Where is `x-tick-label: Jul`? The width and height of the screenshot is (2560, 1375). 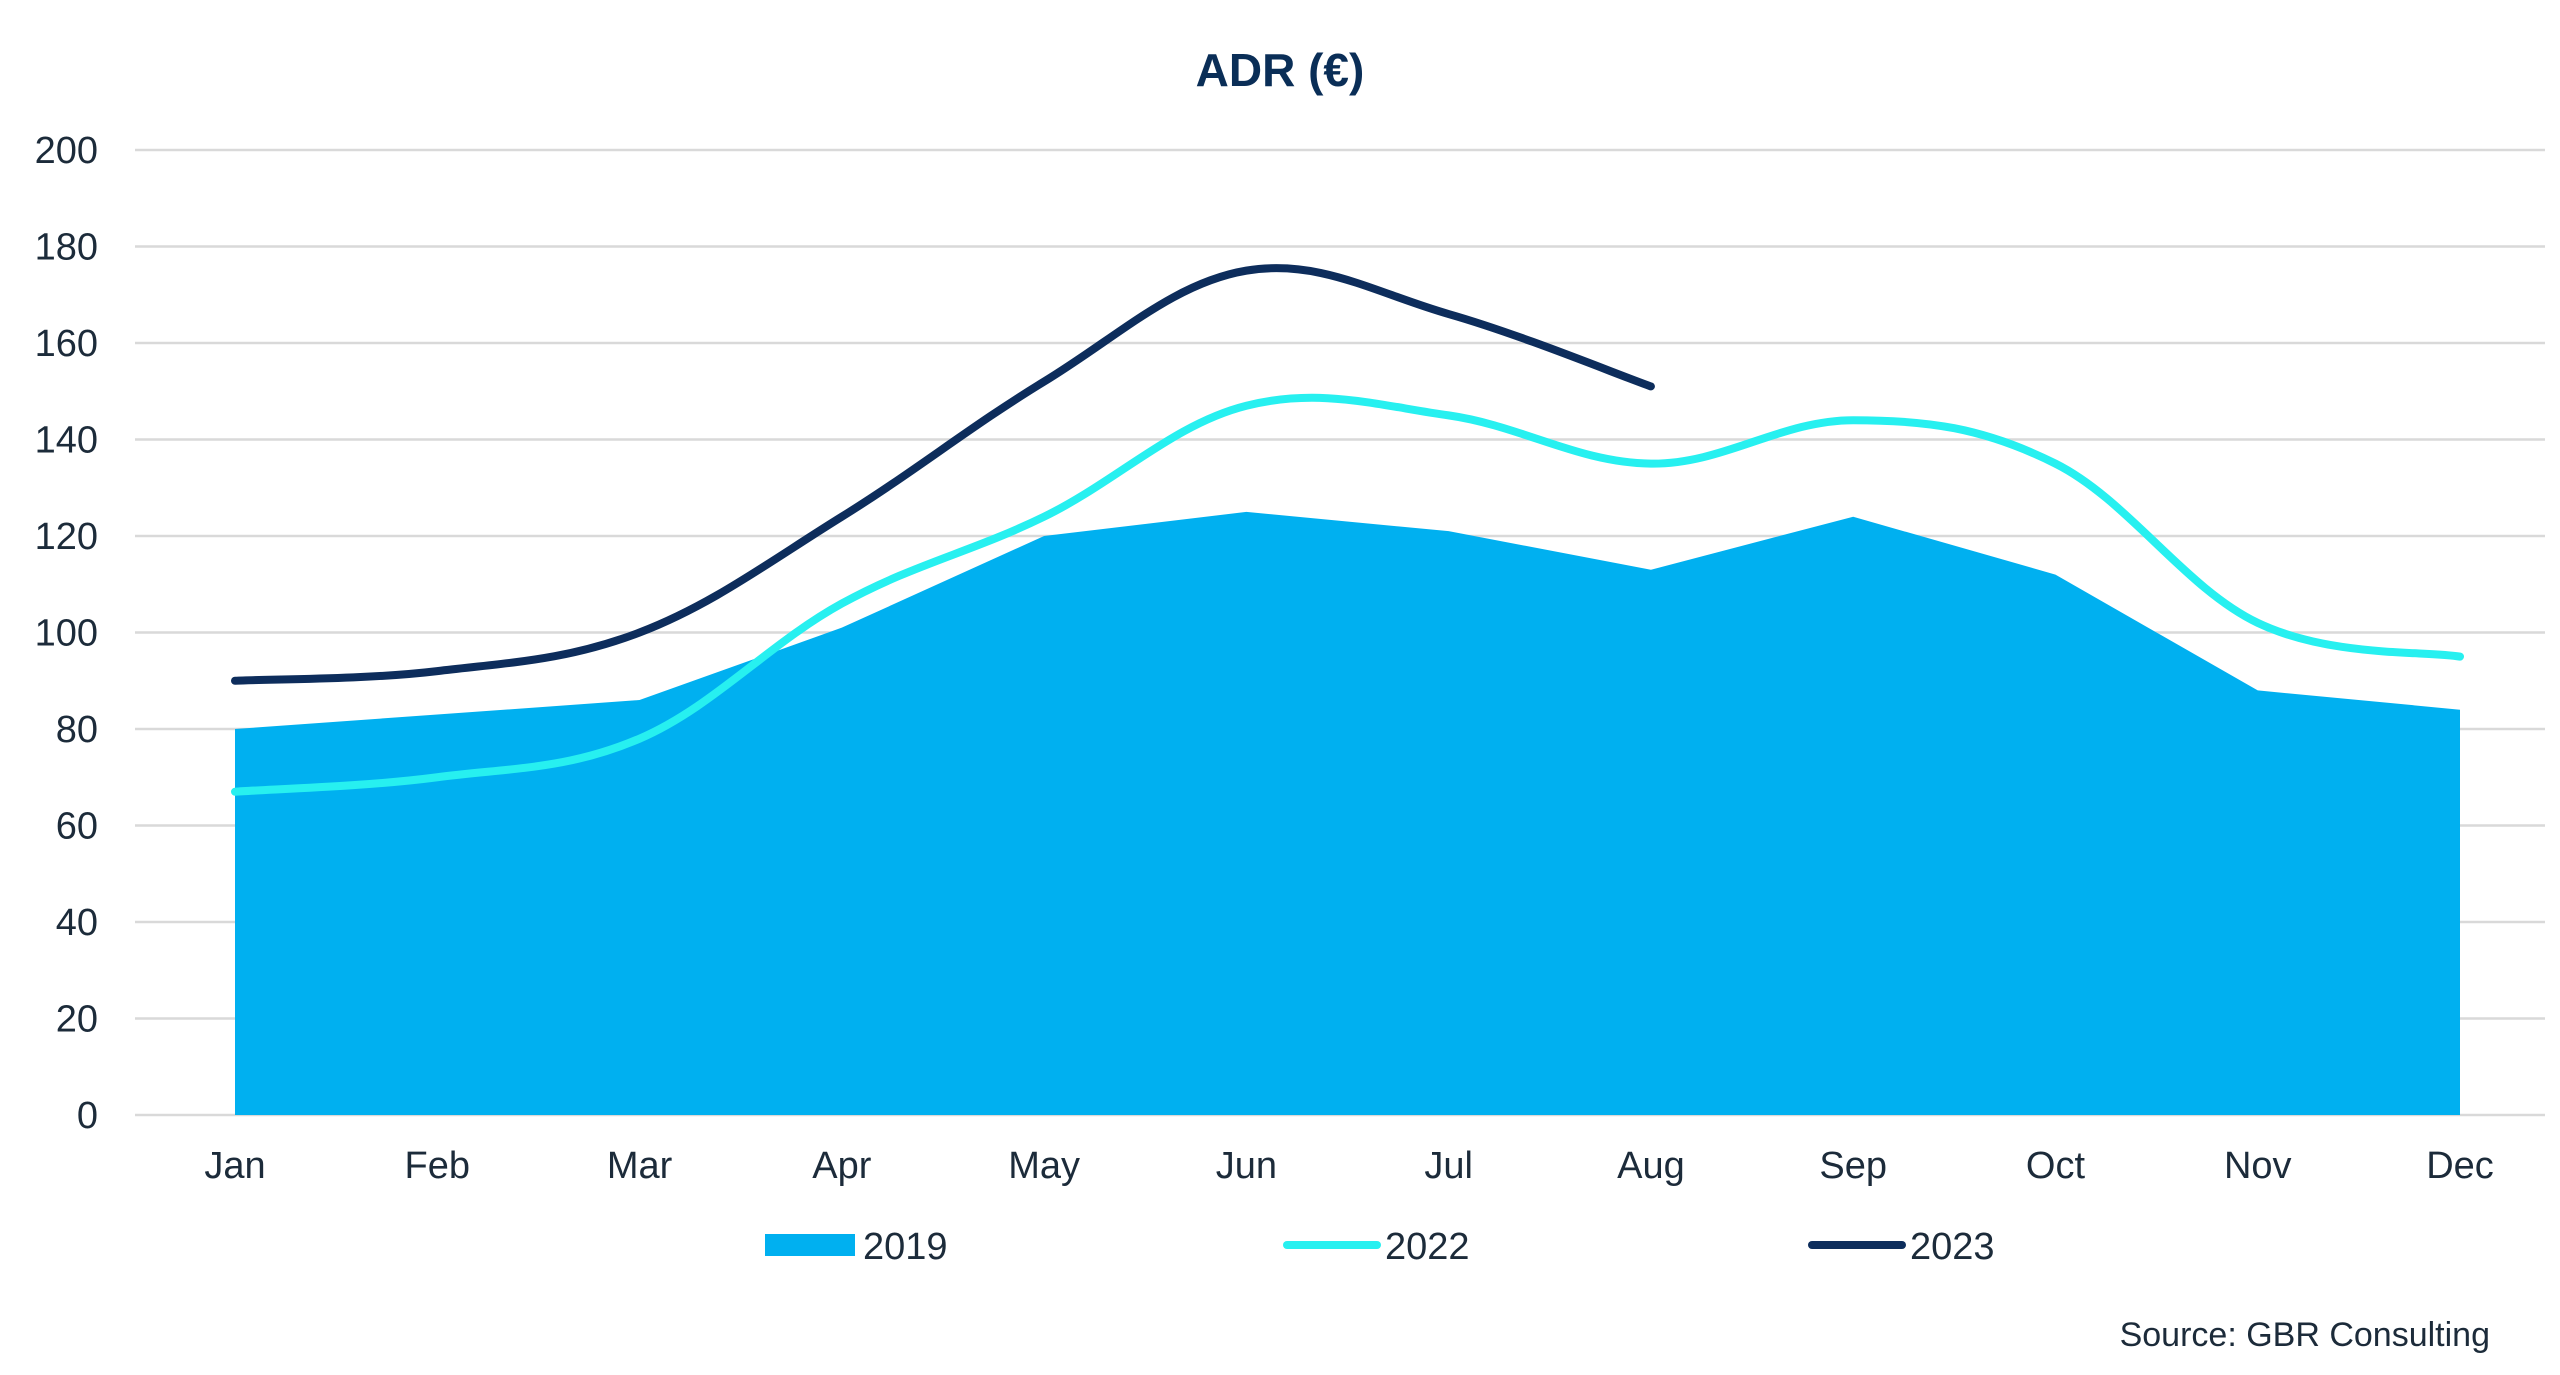
x-tick-label: Jul is located at coordinates (1448, 1166).